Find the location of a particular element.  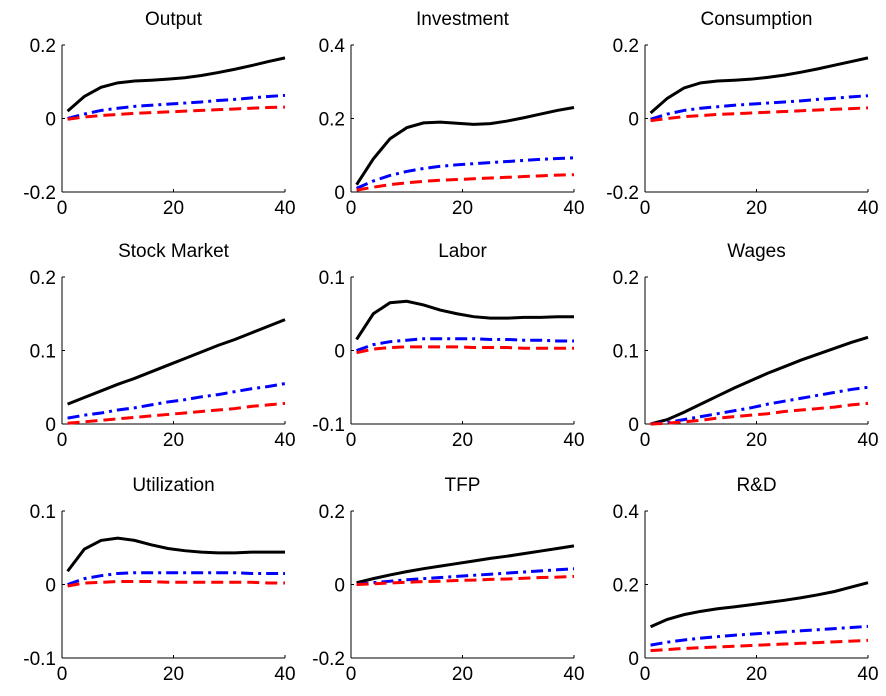

subplot-title: Utilization is located at coordinates (173, 485).